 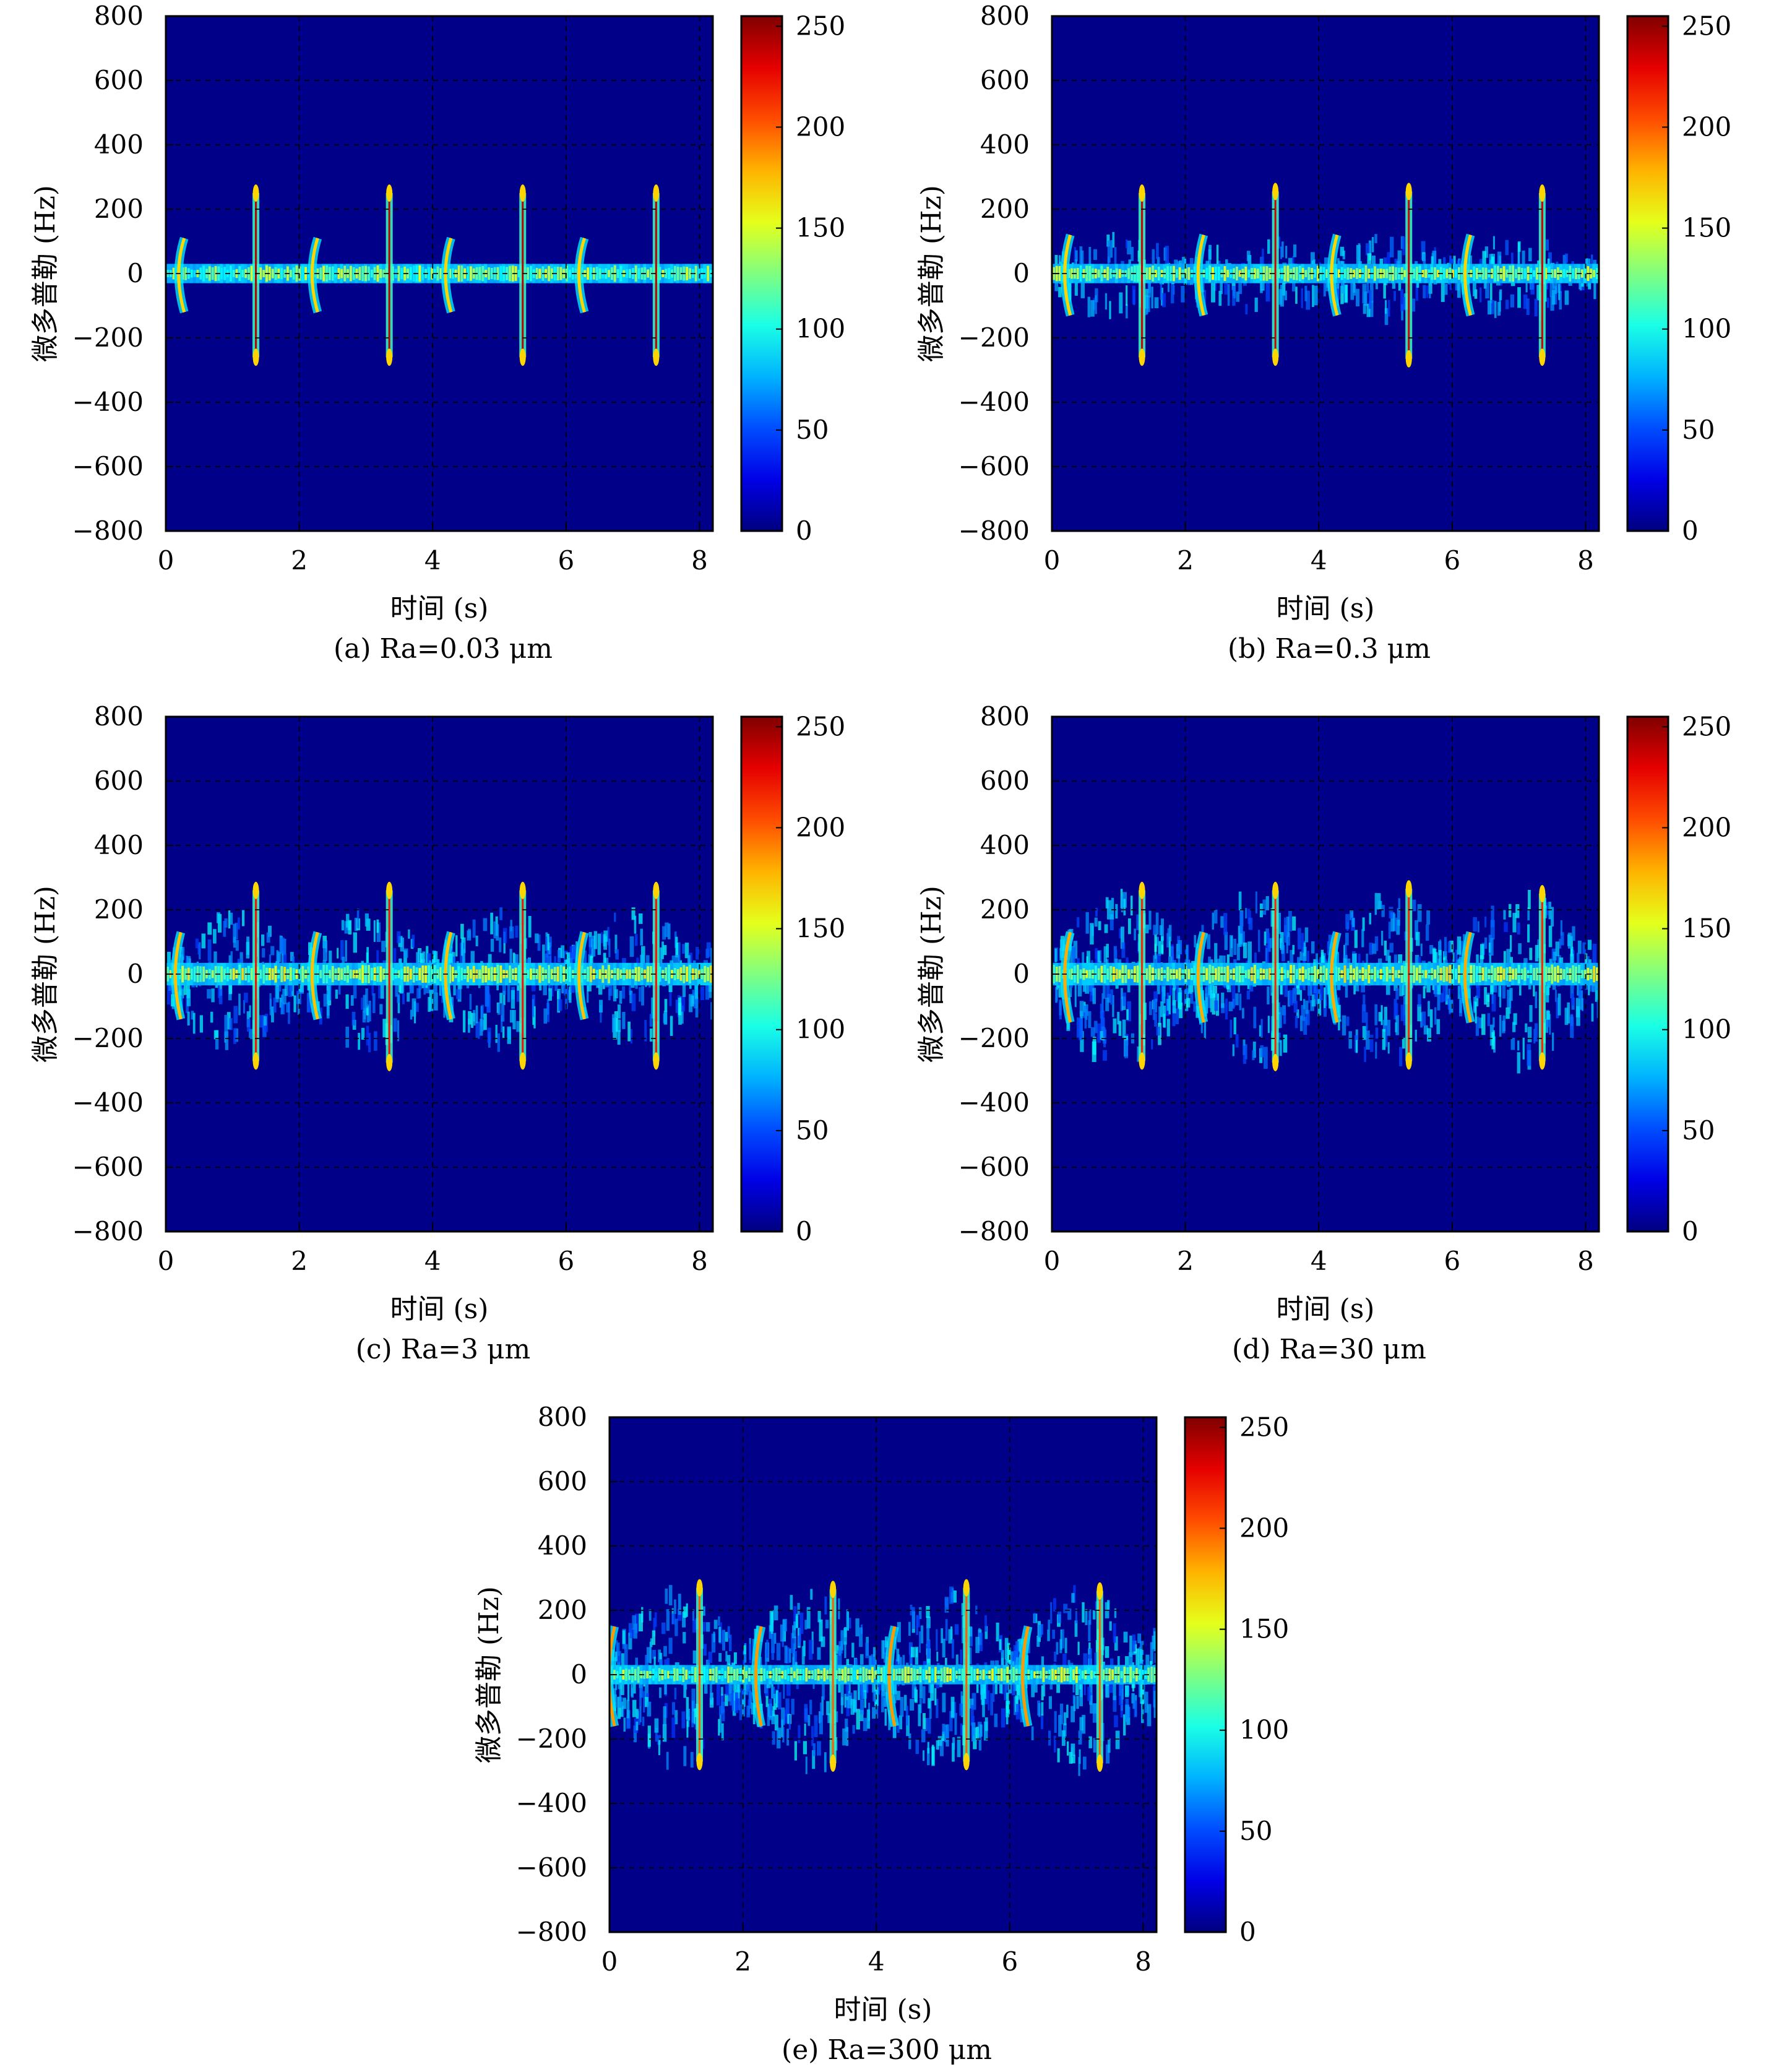 I want to click on x-tick-label: 4, so click(x=432, y=1261).